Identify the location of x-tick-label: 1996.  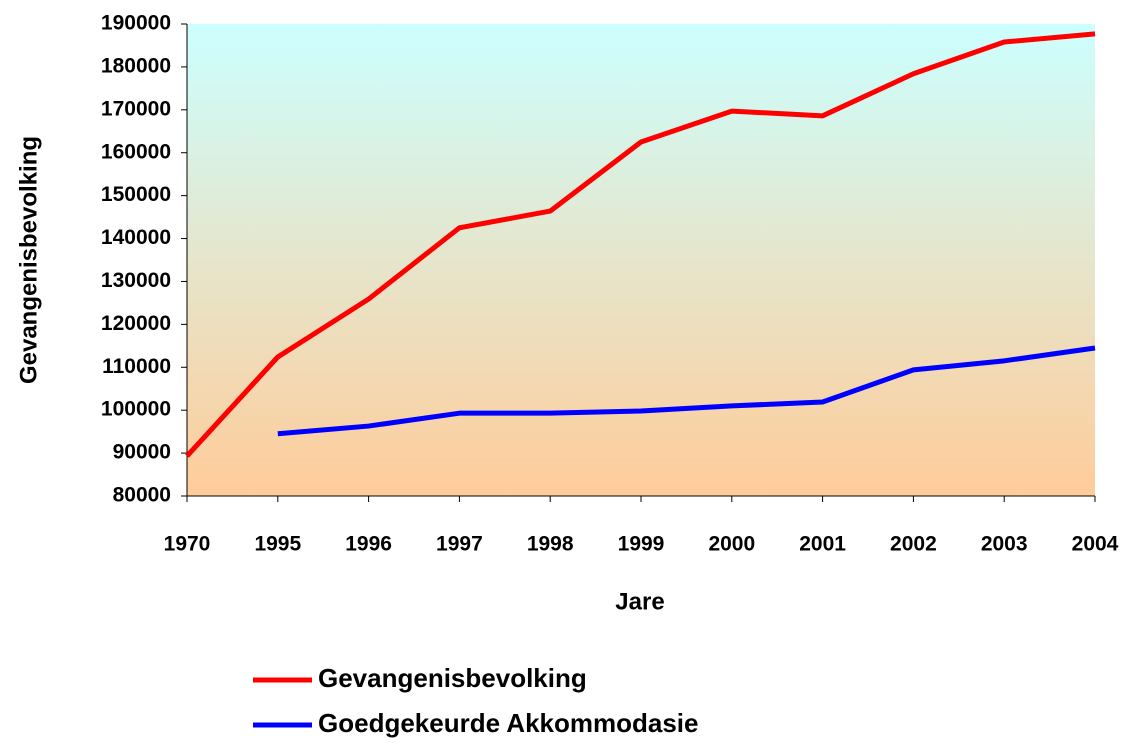
(368, 544).